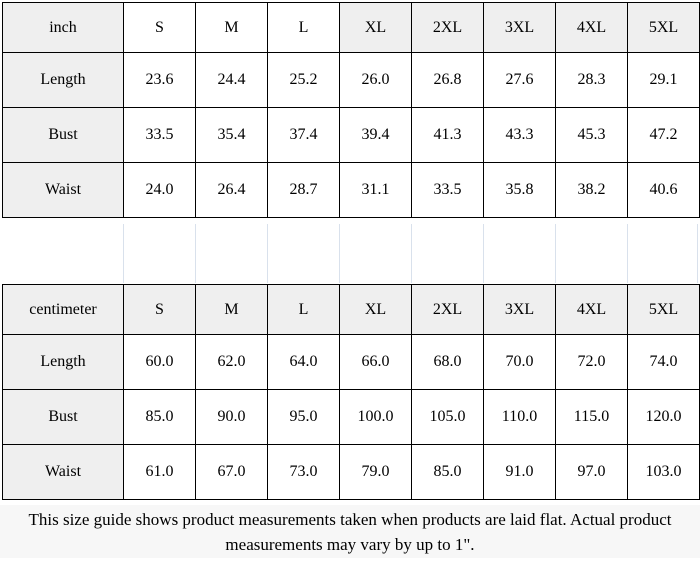 Image resolution: width=700 pixels, height=562 pixels. Describe the element at coordinates (350, 253) in the screenshot. I see `table-gap` at that location.